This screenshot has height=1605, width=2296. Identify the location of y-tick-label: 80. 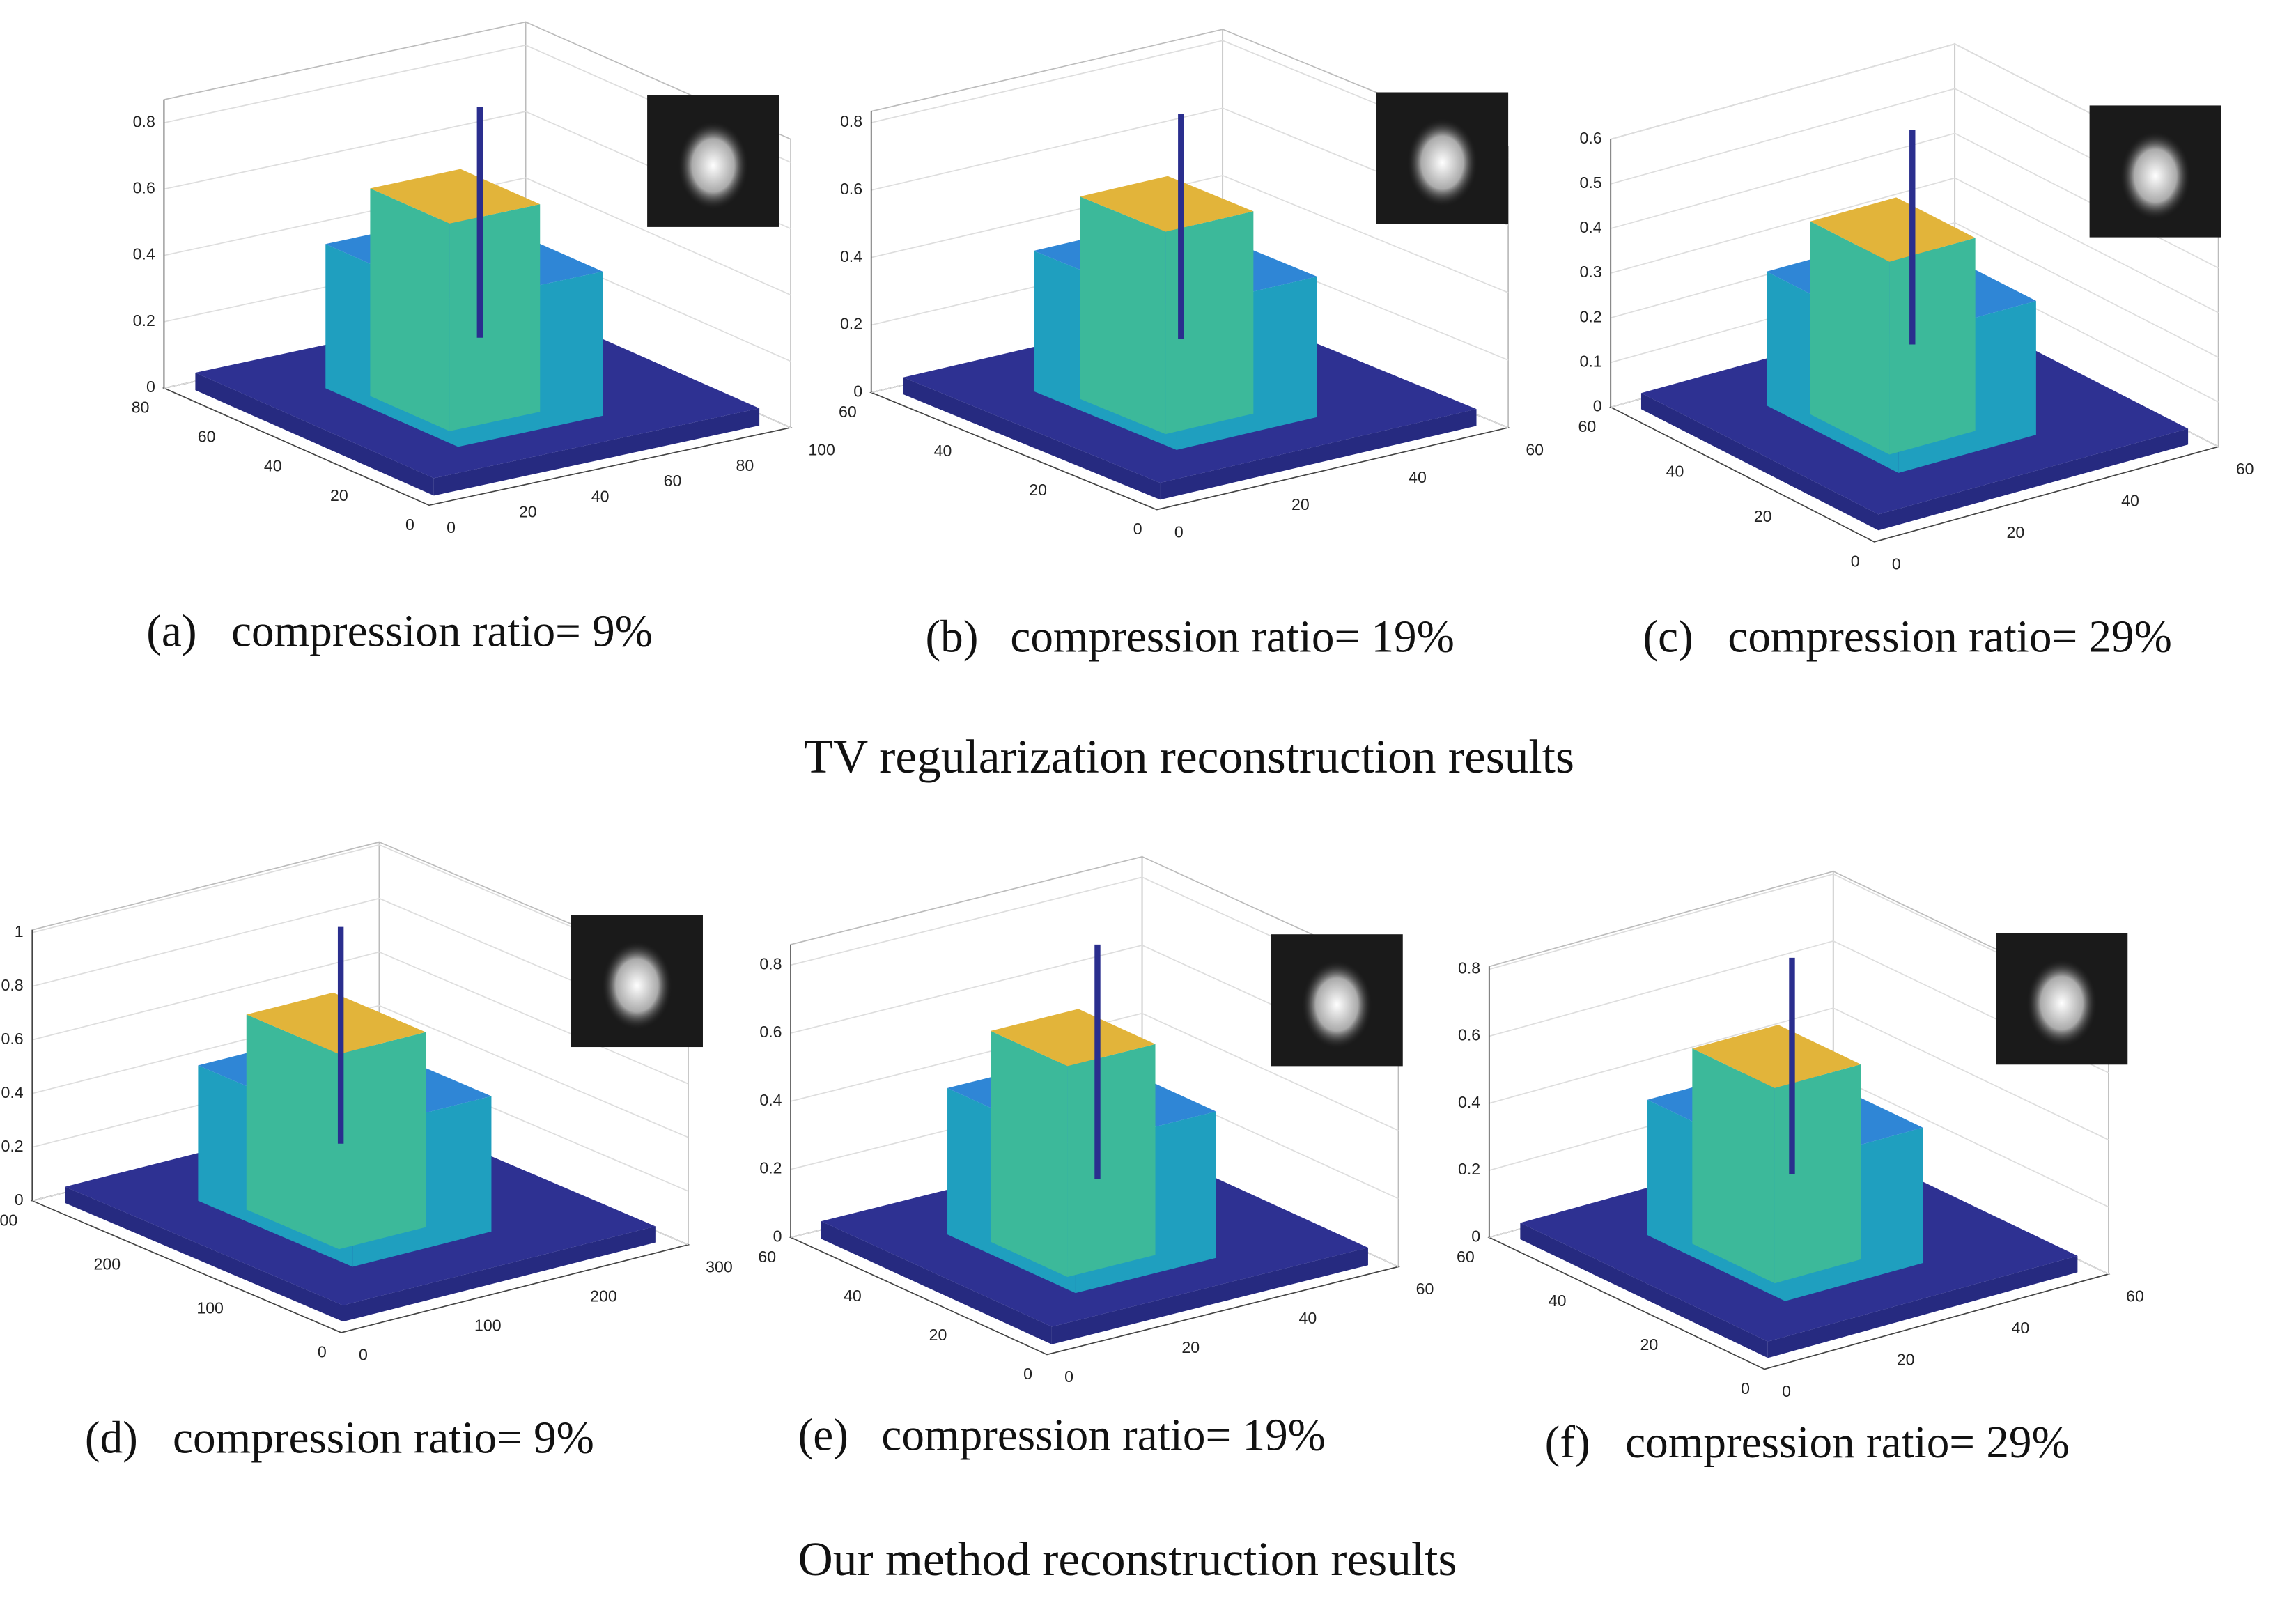
(141, 407).